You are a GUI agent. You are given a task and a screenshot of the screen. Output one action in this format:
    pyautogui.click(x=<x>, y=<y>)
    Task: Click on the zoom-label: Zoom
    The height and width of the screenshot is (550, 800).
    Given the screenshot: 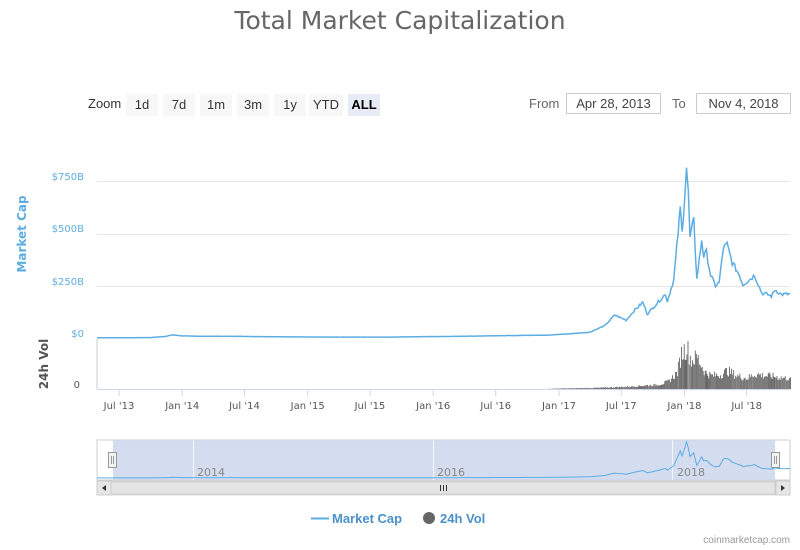 What is the action you would take?
    pyautogui.click(x=105, y=103)
    